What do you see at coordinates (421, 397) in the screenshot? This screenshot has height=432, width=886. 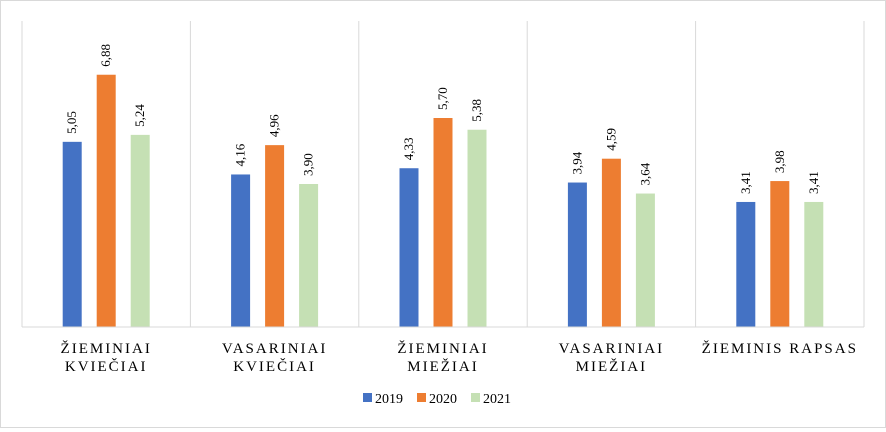 I see `legend-swatch-2020` at bounding box center [421, 397].